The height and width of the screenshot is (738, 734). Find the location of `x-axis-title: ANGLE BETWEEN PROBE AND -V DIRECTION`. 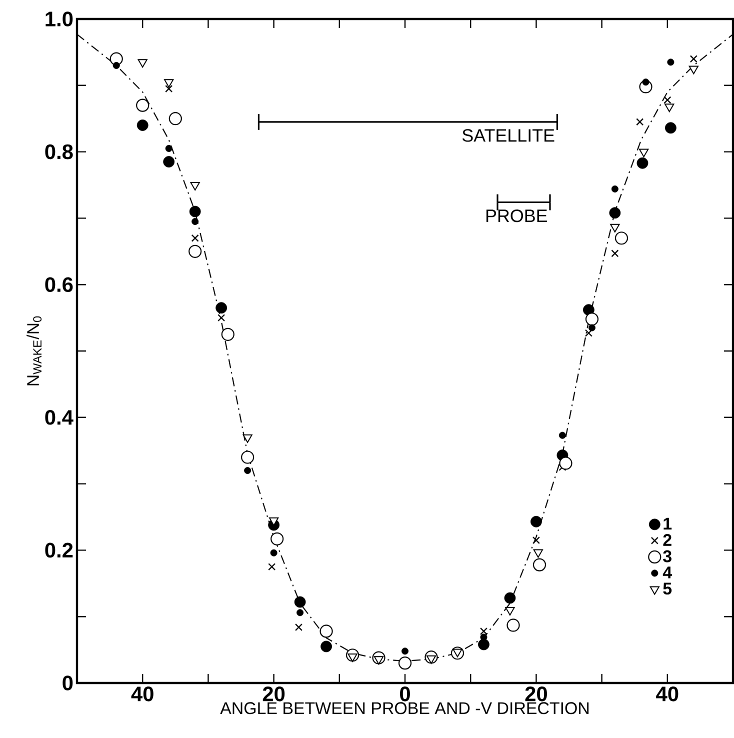

x-axis-title: ANGLE BETWEEN PROBE AND -V DIRECTION is located at coordinates (404, 708).